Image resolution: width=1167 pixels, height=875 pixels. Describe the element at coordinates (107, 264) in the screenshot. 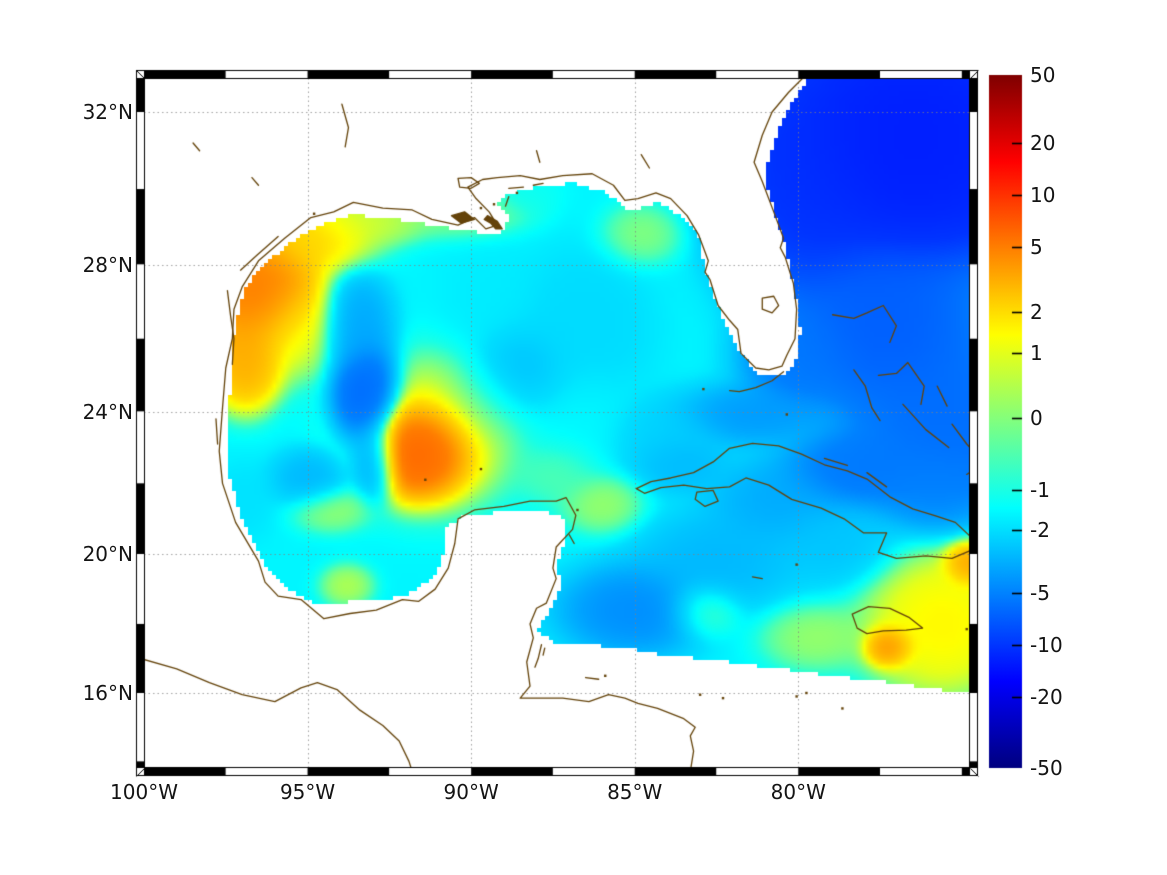

I see `lat-tick-label-28n: 28°N` at that location.